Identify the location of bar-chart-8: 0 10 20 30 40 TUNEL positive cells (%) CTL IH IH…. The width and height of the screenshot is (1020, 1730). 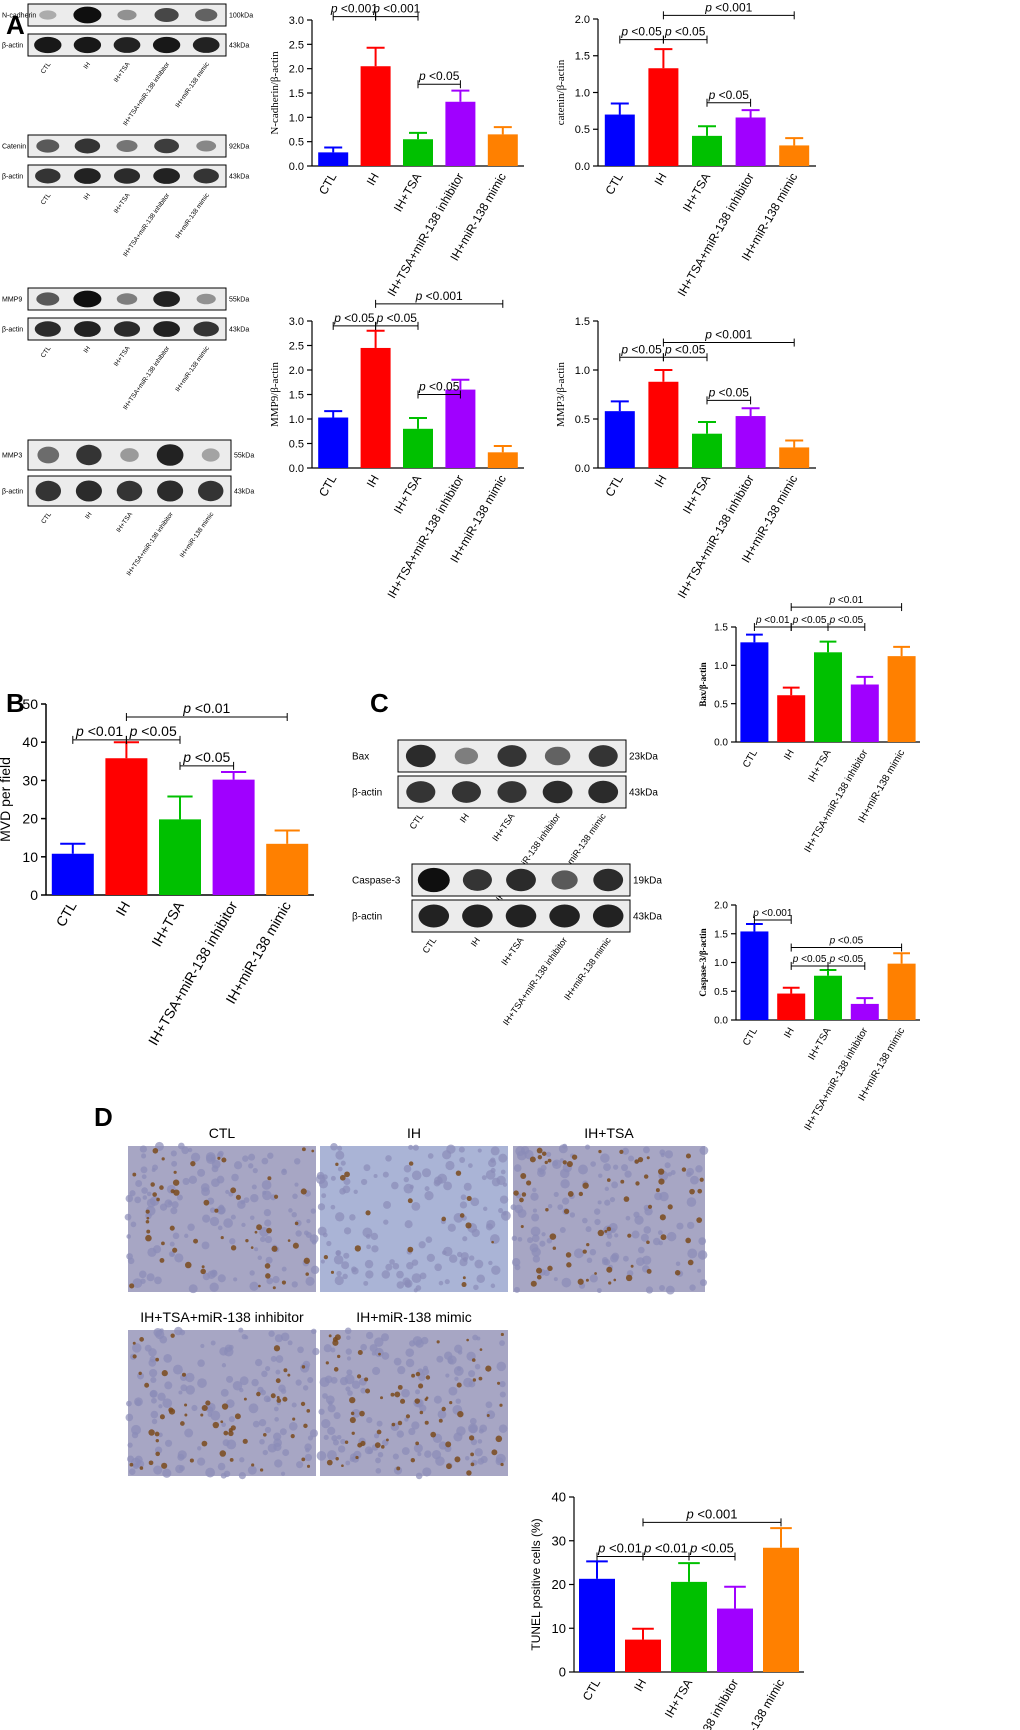
(666, 1610).